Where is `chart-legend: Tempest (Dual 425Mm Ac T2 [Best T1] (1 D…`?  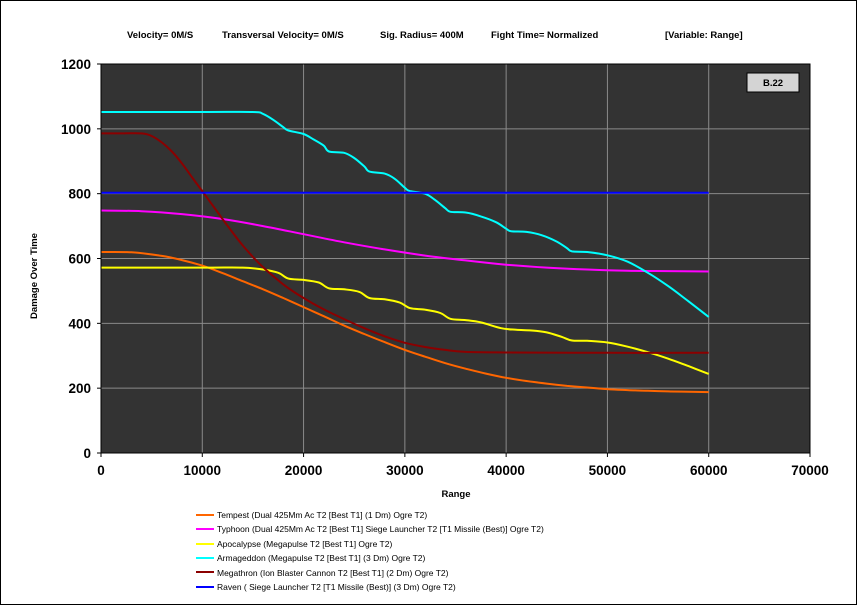 chart-legend: Tempest (Dual 425Mm Ac T2 [Best T1] (1 D… is located at coordinates (370, 551).